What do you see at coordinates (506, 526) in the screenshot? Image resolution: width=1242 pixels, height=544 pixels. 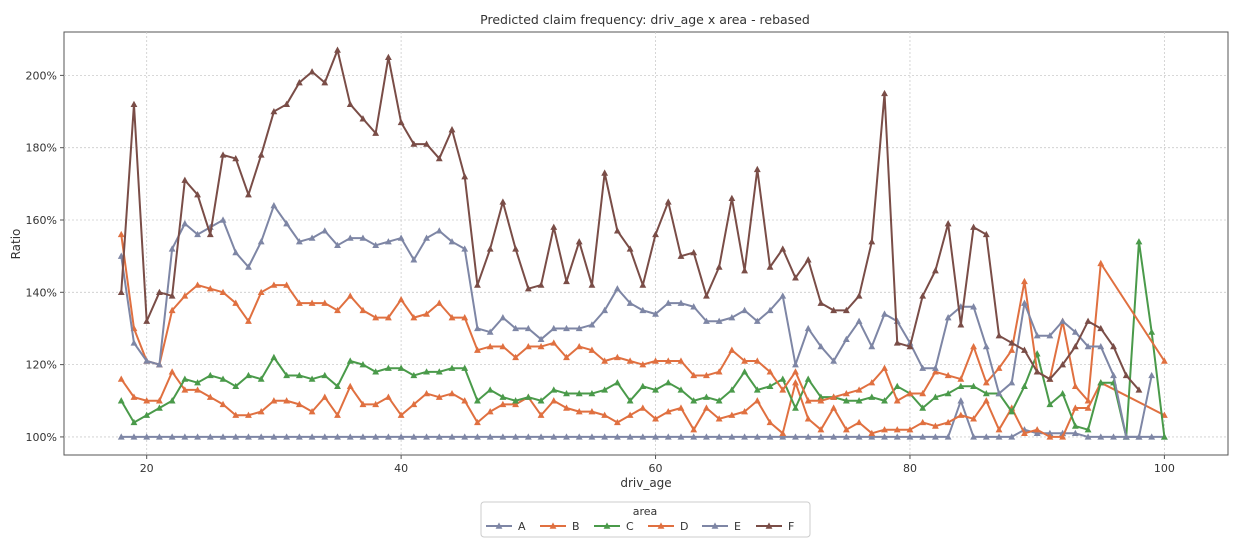 I see `legend-item-A: A` at bounding box center [506, 526].